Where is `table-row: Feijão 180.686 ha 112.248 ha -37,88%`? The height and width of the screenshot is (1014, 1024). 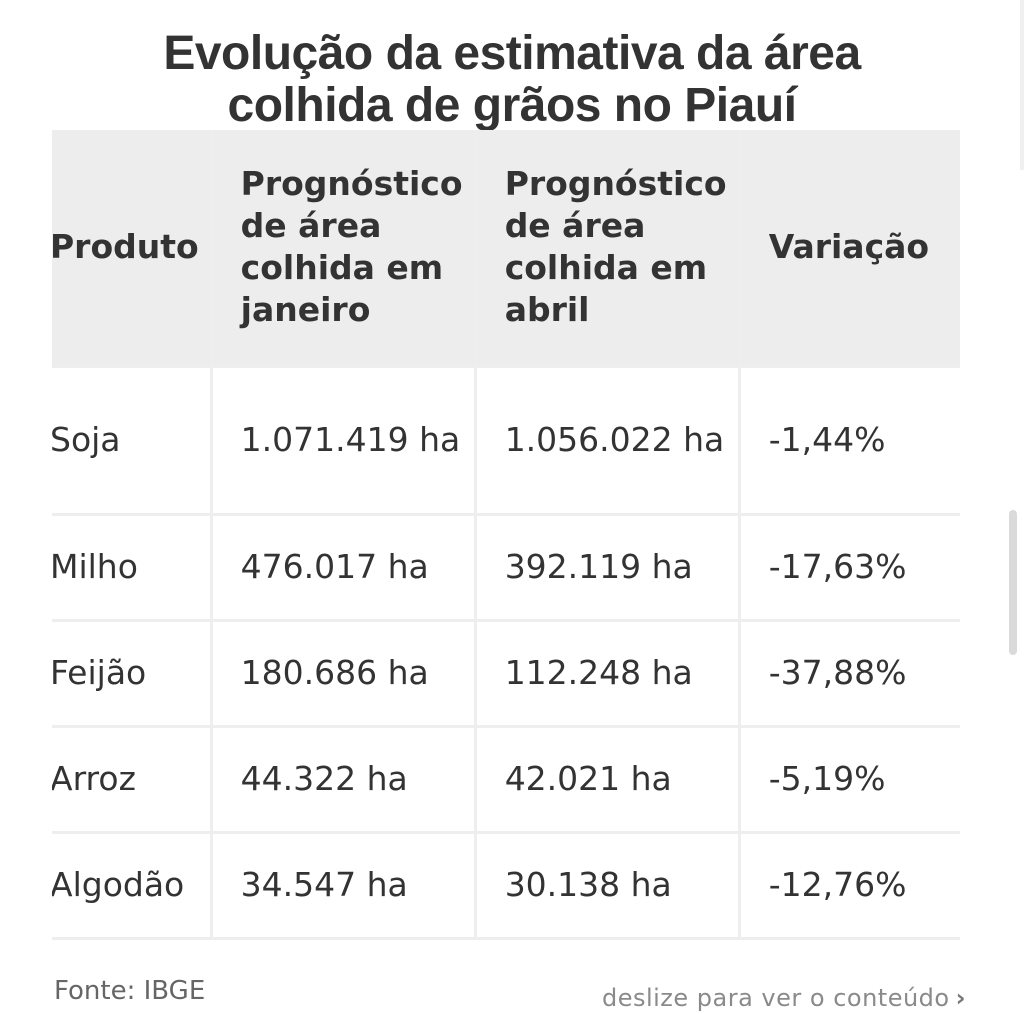 table-row: Feijão 180.686 ha 112.248 ha -37,88% is located at coordinates (506, 674).